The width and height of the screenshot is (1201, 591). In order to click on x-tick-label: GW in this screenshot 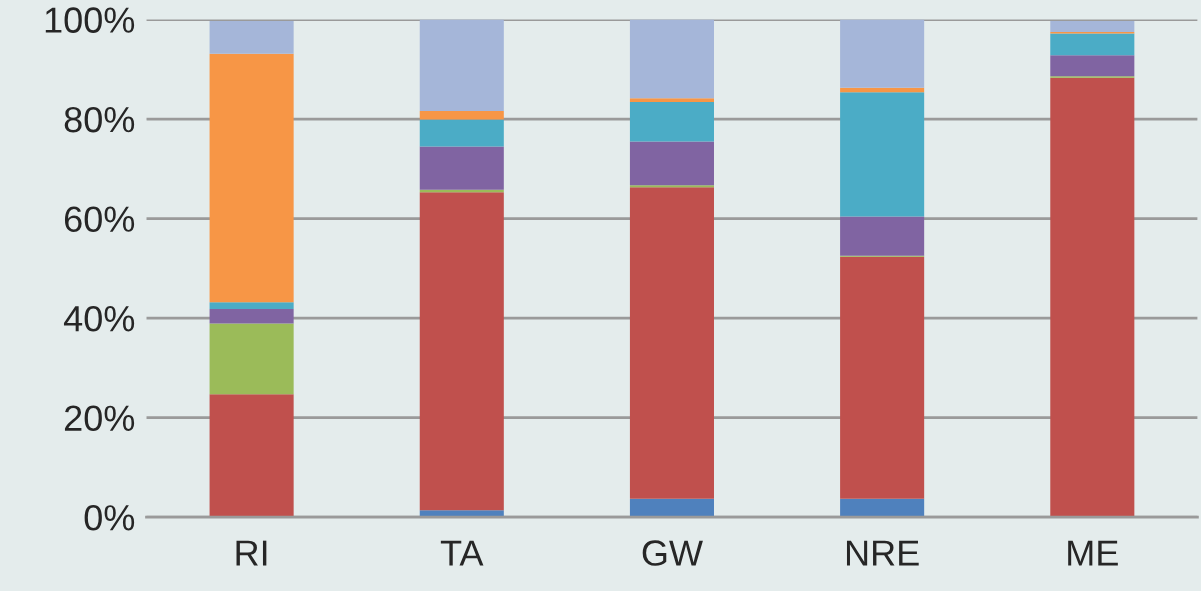, I will do `click(672, 553)`.